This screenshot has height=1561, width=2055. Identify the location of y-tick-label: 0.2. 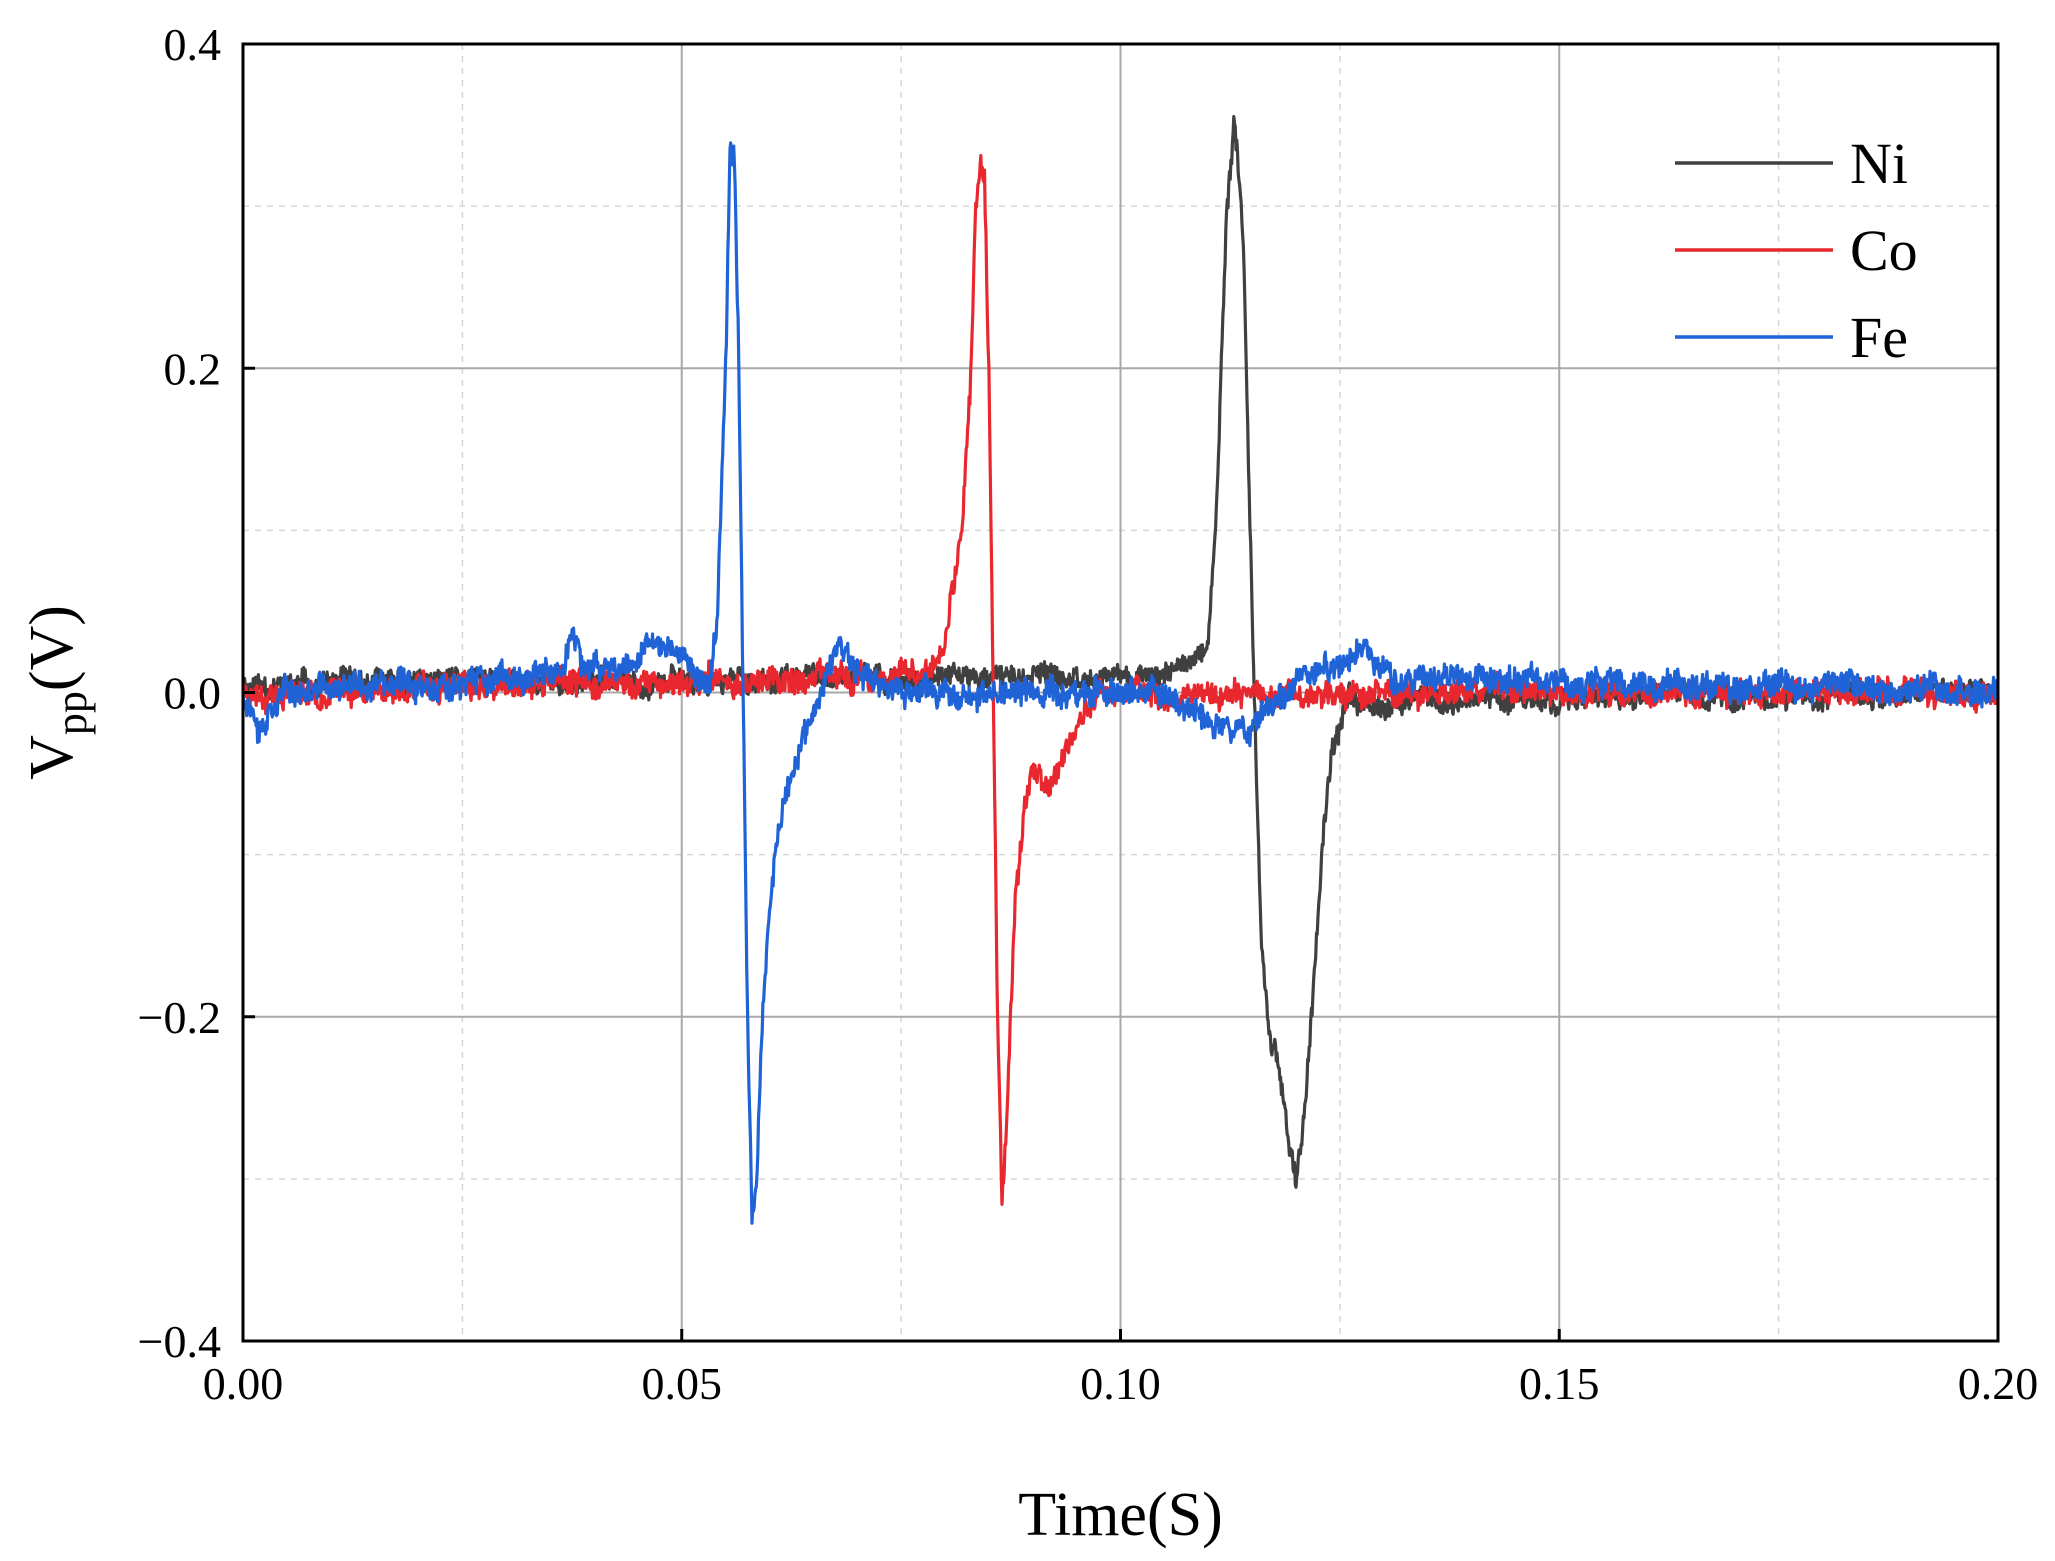
(193, 368).